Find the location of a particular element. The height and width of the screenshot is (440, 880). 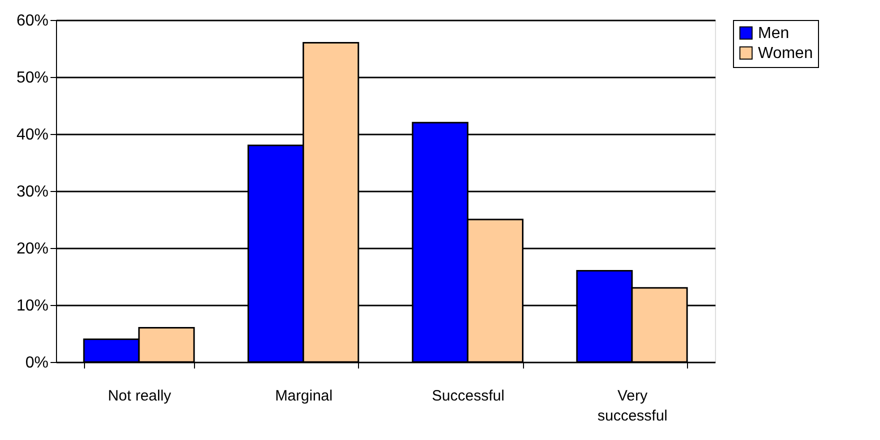

x-tick-label: Marginal is located at coordinates (304, 396).